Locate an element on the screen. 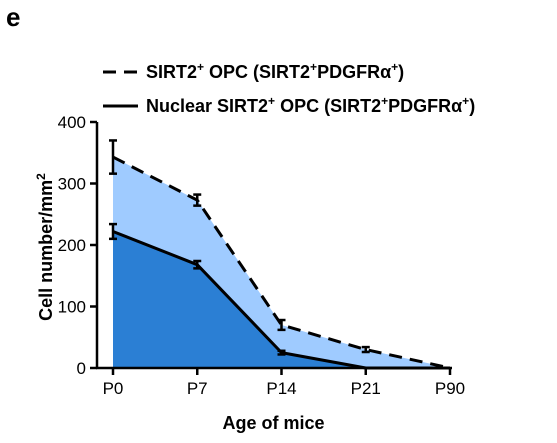 This screenshot has height=443, width=557. y-axis-title: Cell number/mm2 is located at coordinates (45, 247).